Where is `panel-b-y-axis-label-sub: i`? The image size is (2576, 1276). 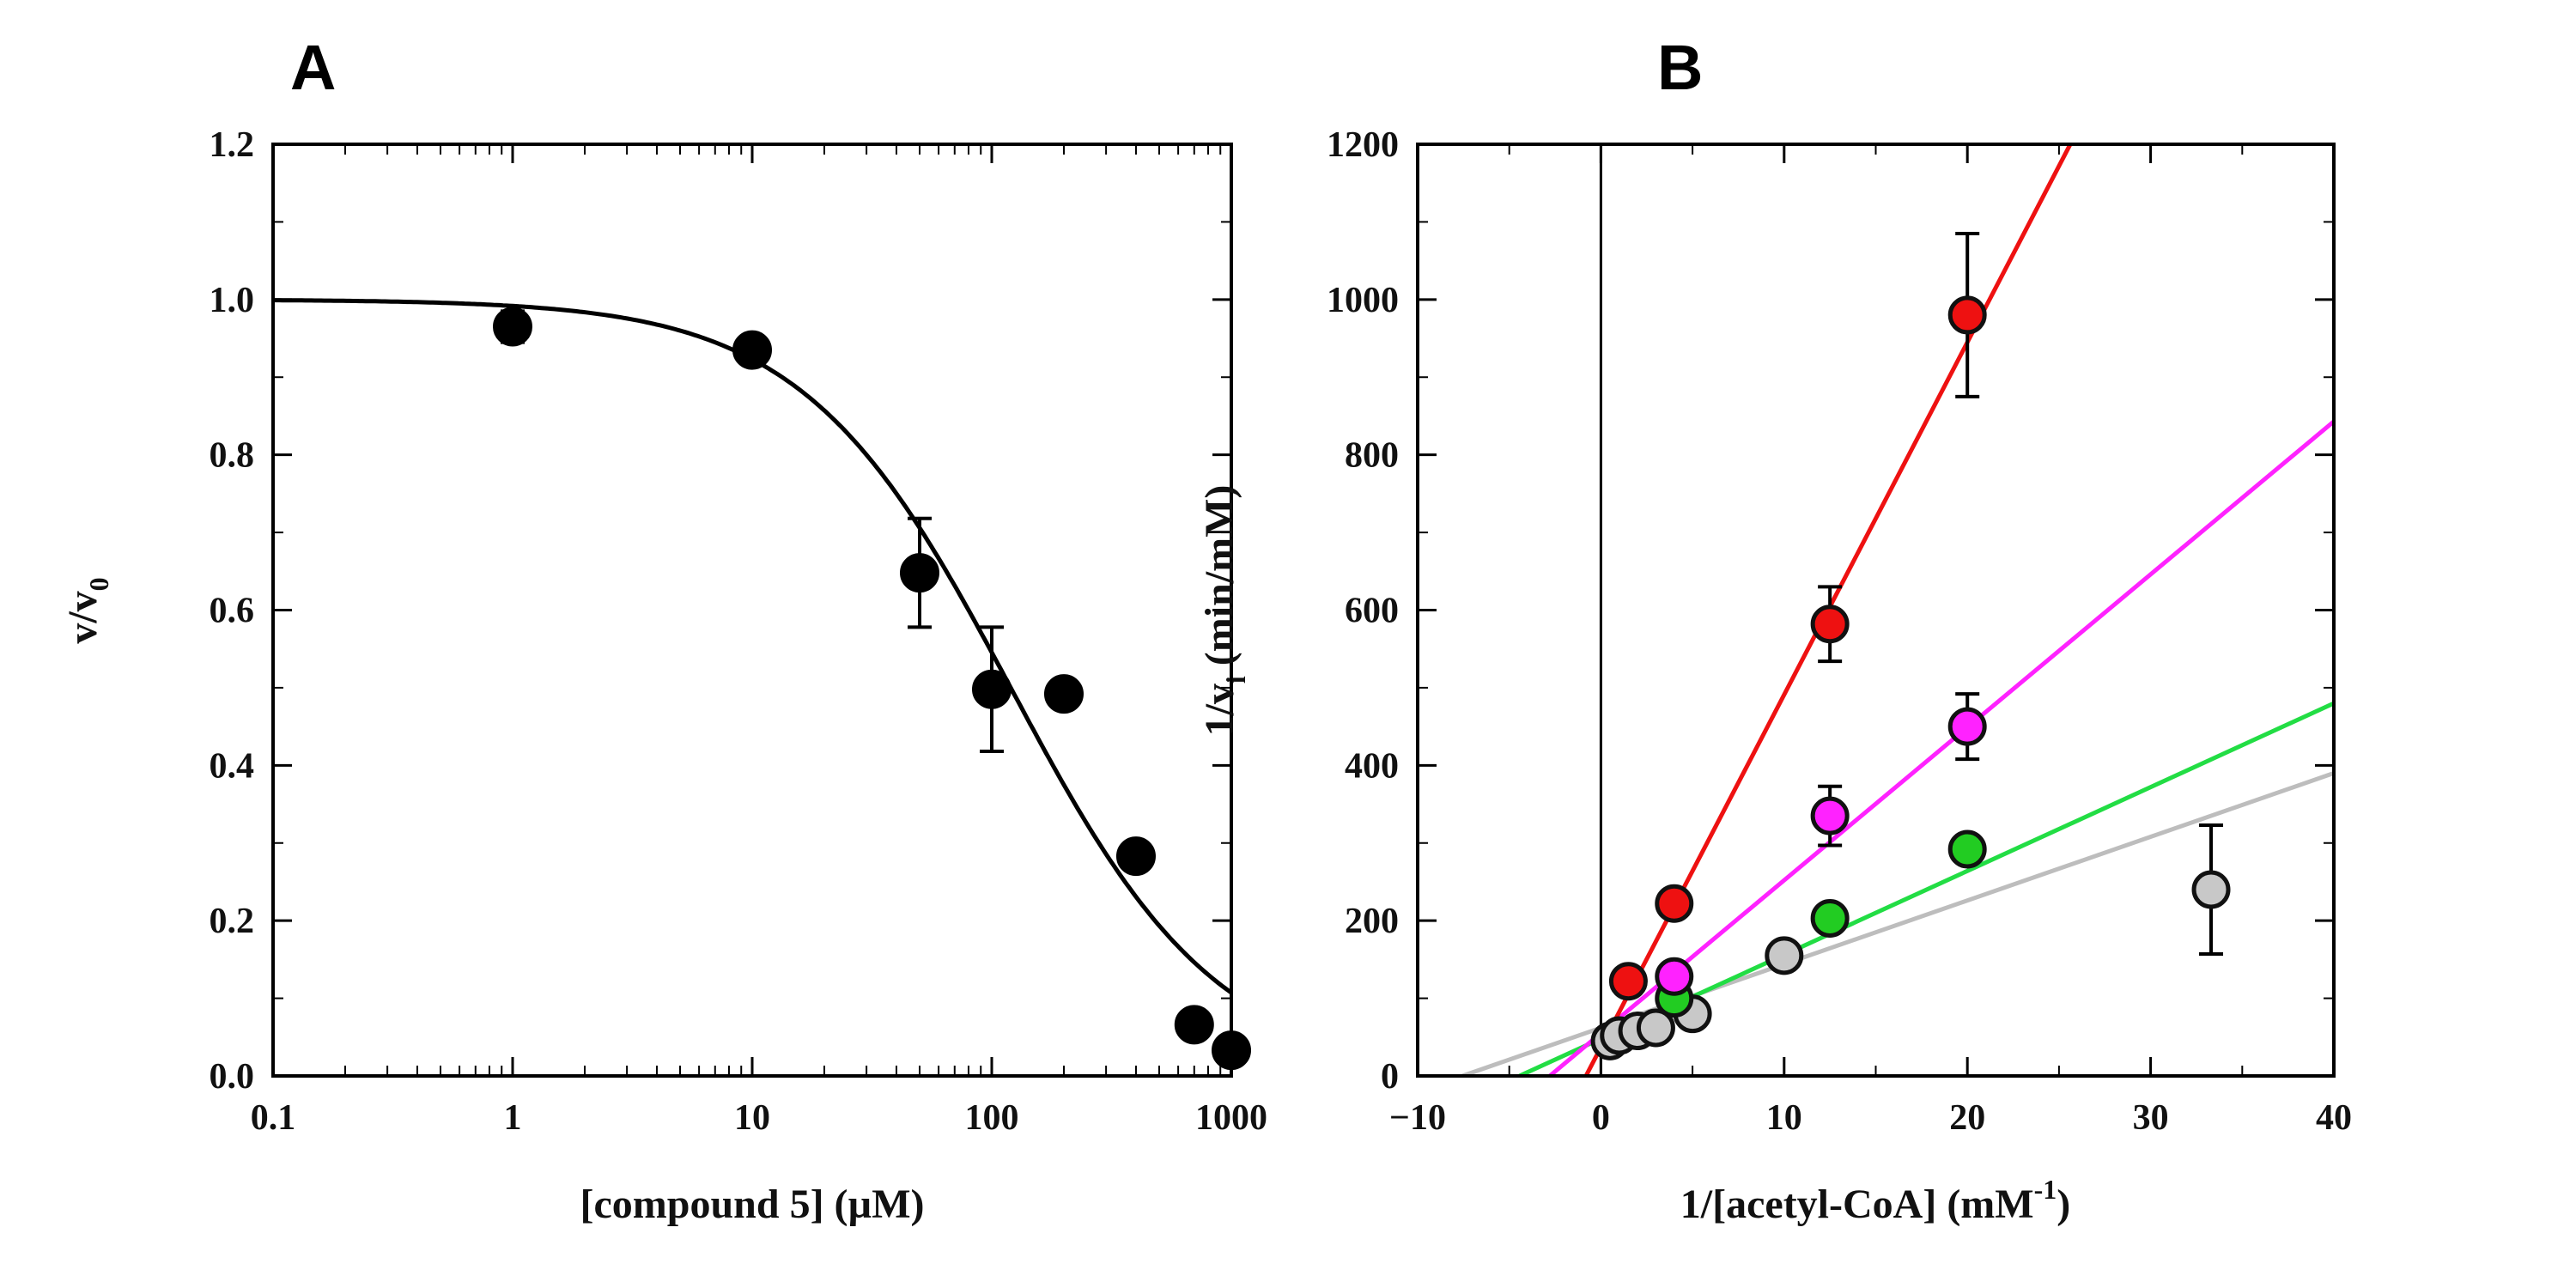 panel-b-y-axis-label-sub: i is located at coordinates (1235, 680).